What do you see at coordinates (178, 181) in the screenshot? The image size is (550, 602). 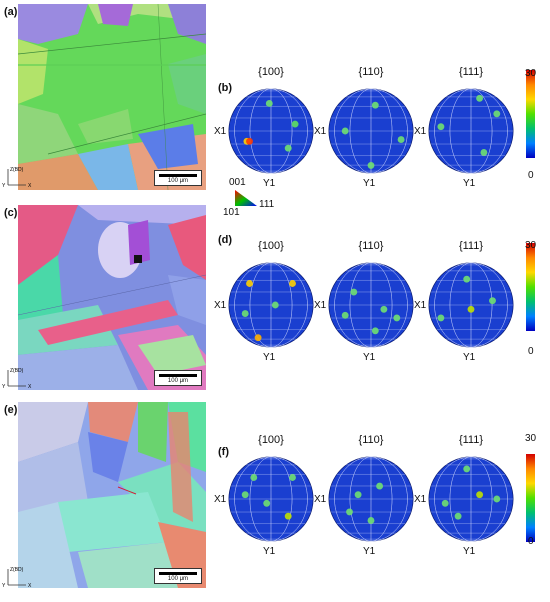 I see `scale-bar-a-label: 100 μm` at bounding box center [178, 181].